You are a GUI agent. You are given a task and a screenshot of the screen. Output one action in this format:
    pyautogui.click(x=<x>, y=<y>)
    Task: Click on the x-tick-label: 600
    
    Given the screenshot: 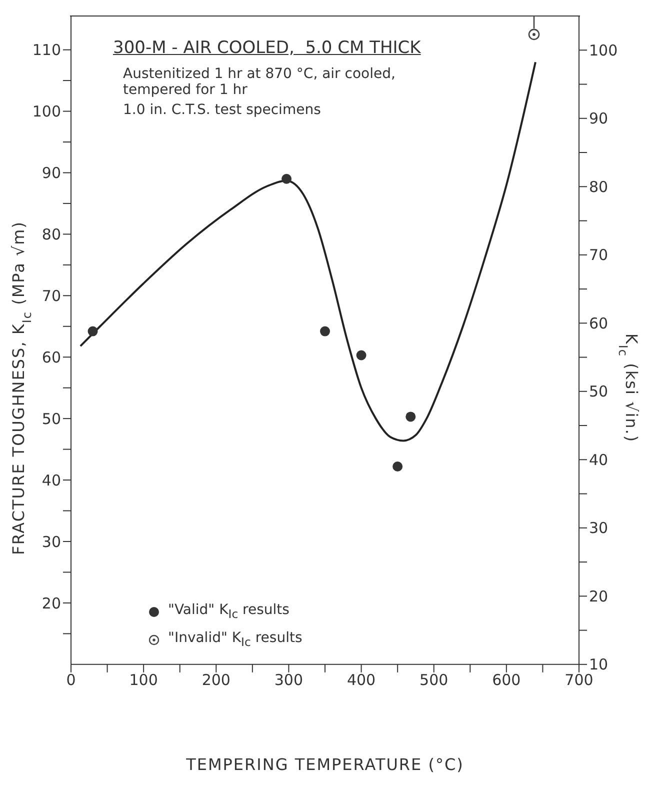 What is the action you would take?
    pyautogui.click(x=506, y=680)
    